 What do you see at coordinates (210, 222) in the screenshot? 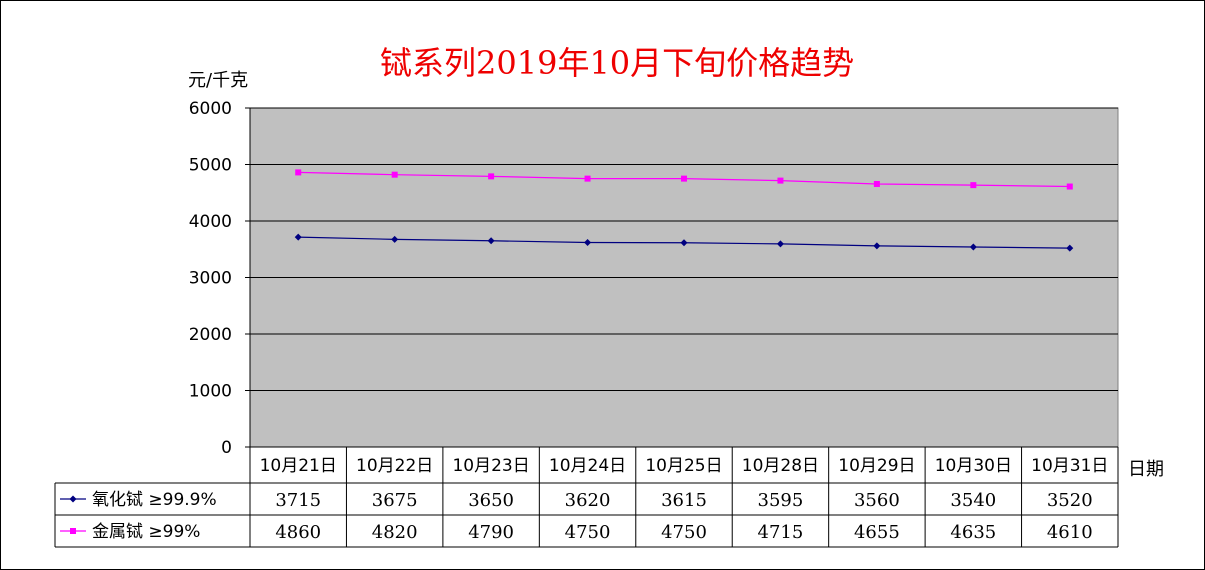
I see `y-tick-label: 4000` at bounding box center [210, 222].